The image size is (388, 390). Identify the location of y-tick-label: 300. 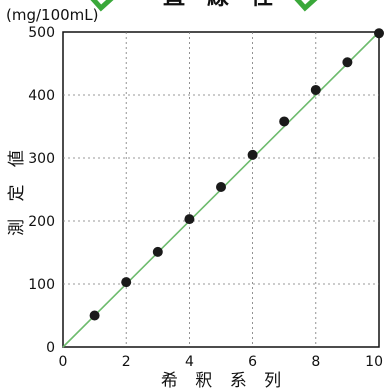
(41, 159).